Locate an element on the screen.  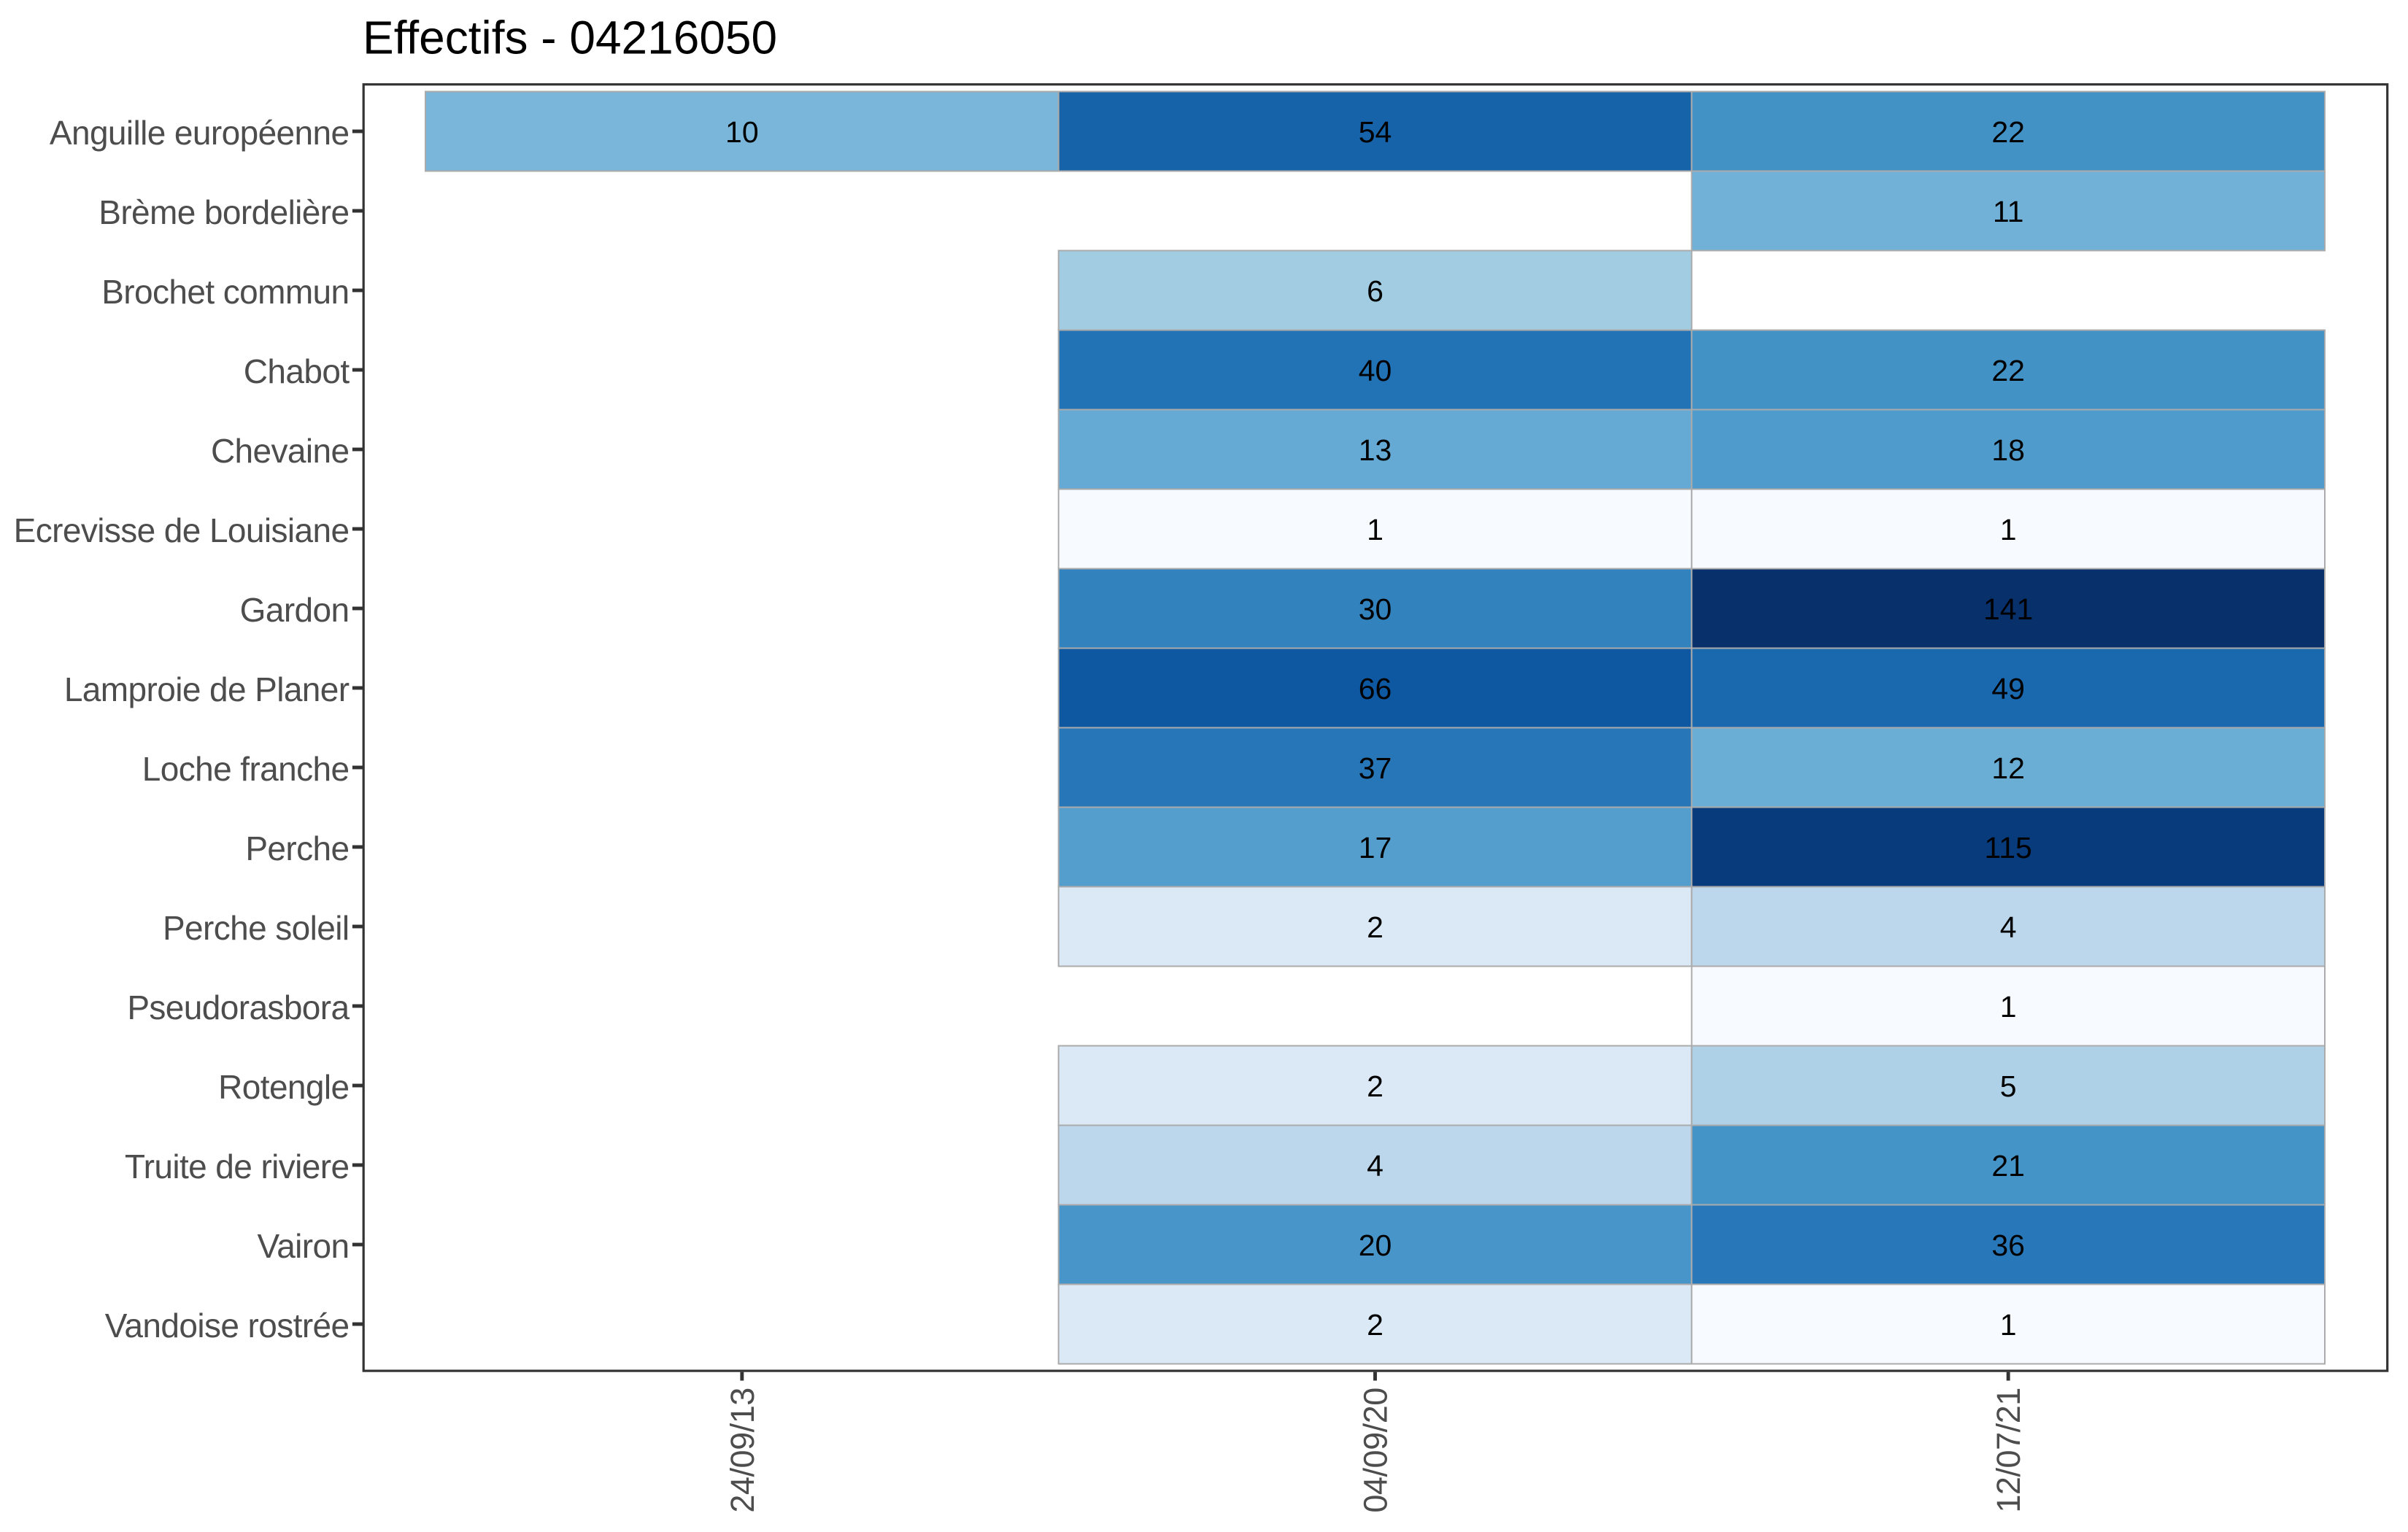
svg-text: 11 is located at coordinates (2008, 212).